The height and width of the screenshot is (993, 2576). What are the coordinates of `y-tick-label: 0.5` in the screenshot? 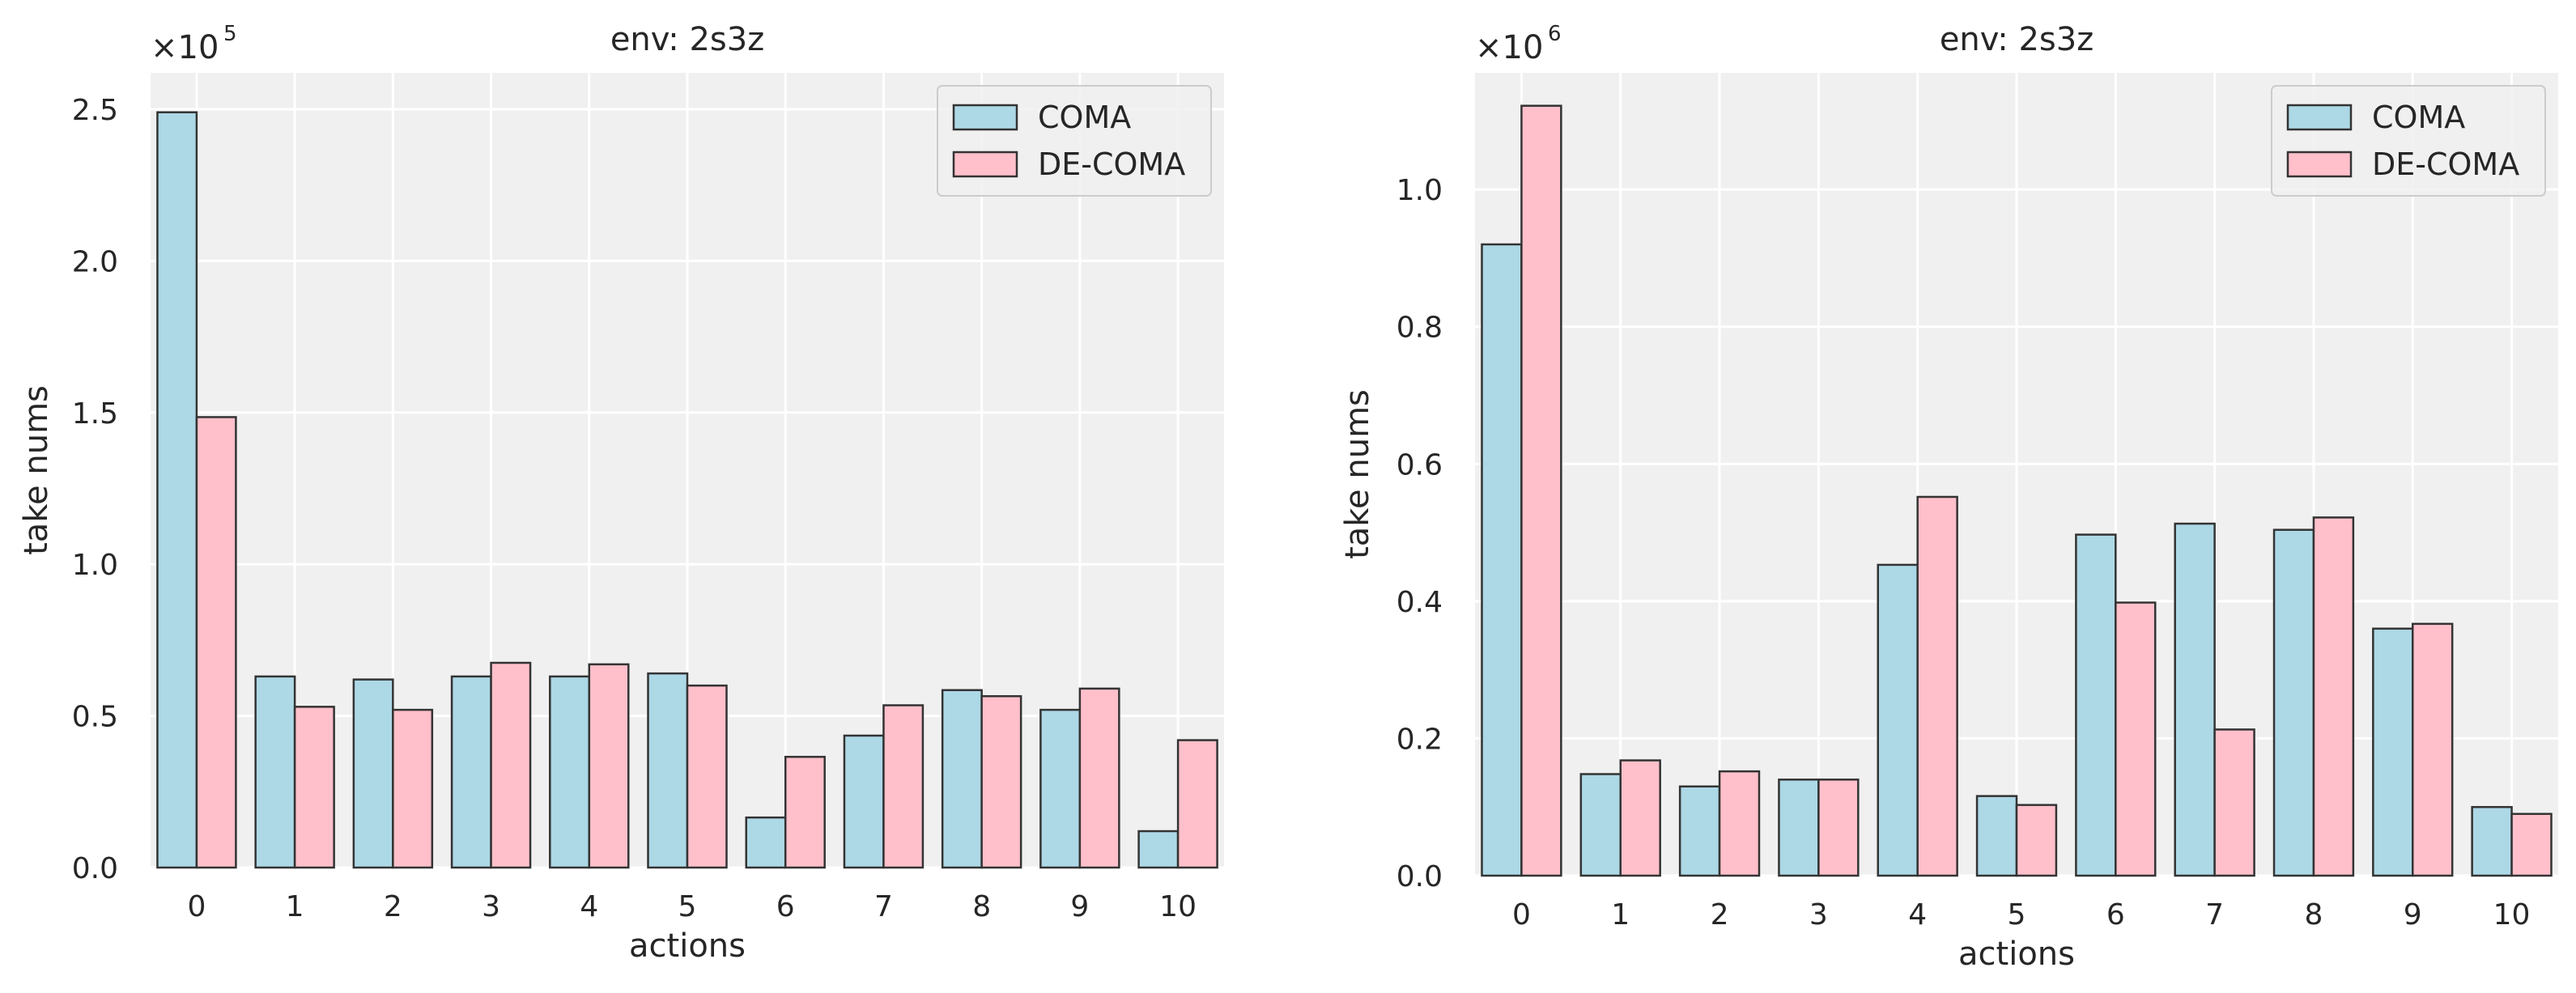 It's located at (95, 717).